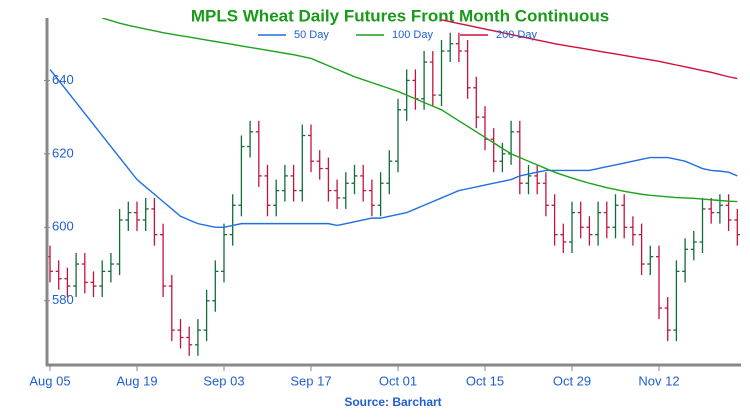  I want to click on x-tick-label: Aug 19, so click(136, 380).